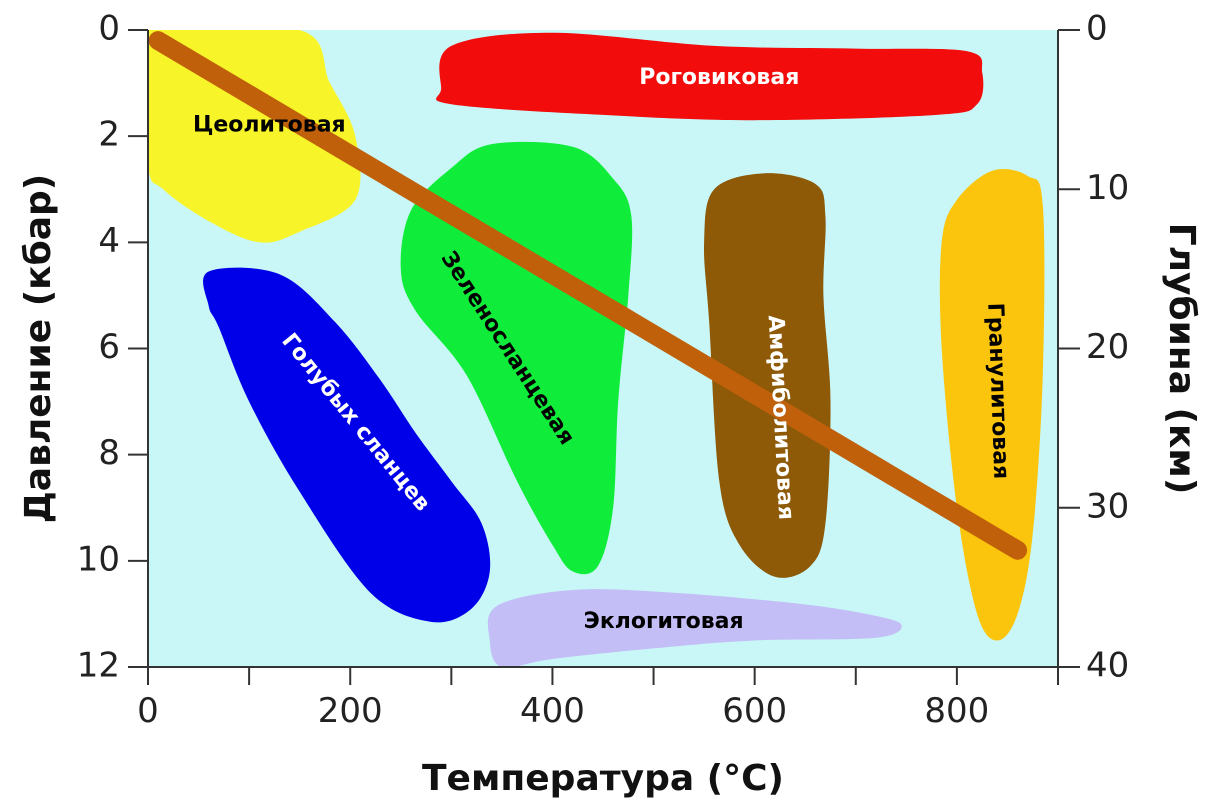  Describe the element at coordinates (38, 349) in the screenshot. I see `y-axis-title: Давление (кбар)` at that location.